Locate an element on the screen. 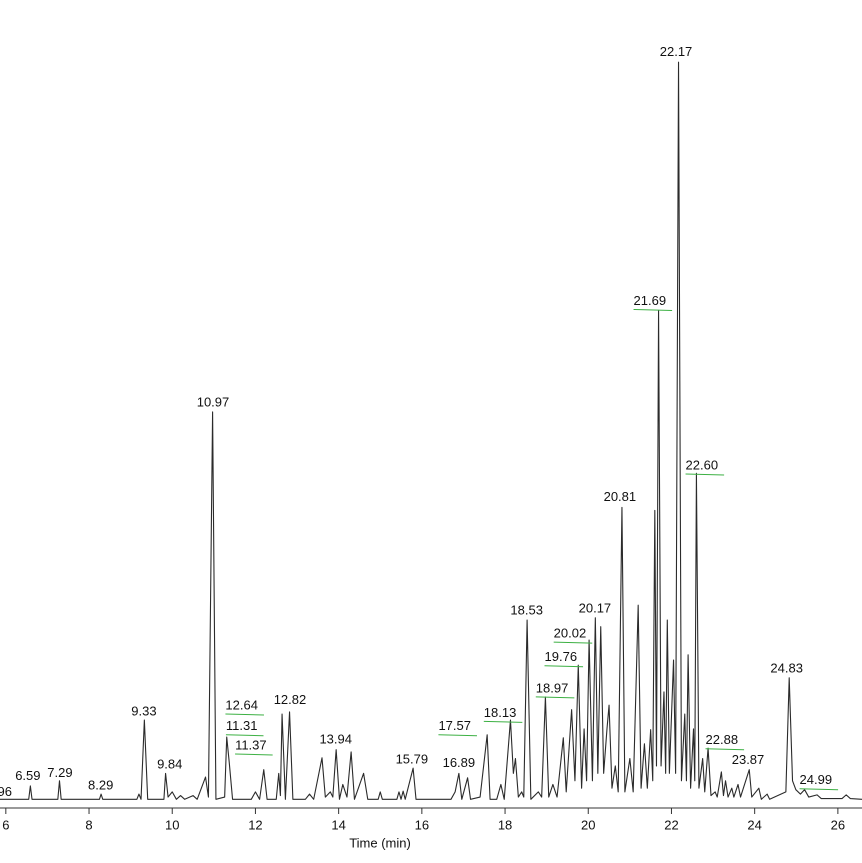 The height and width of the screenshot is (863, 862). peak-label: 23.87 is located at coordinates (748, 759).